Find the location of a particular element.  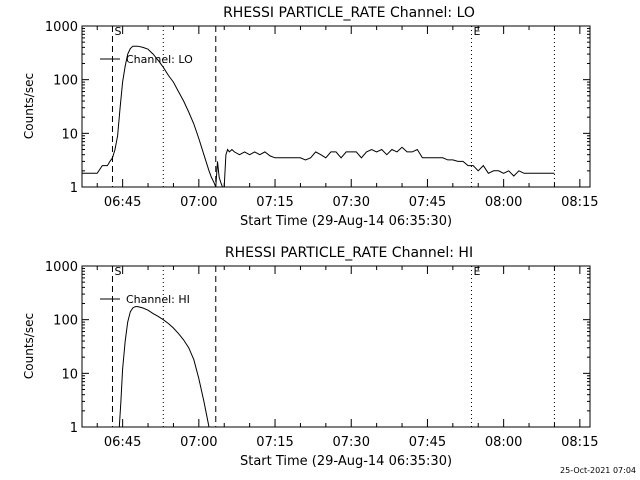

legend-entry: Channel: LO is located at coordinates (159, 59).